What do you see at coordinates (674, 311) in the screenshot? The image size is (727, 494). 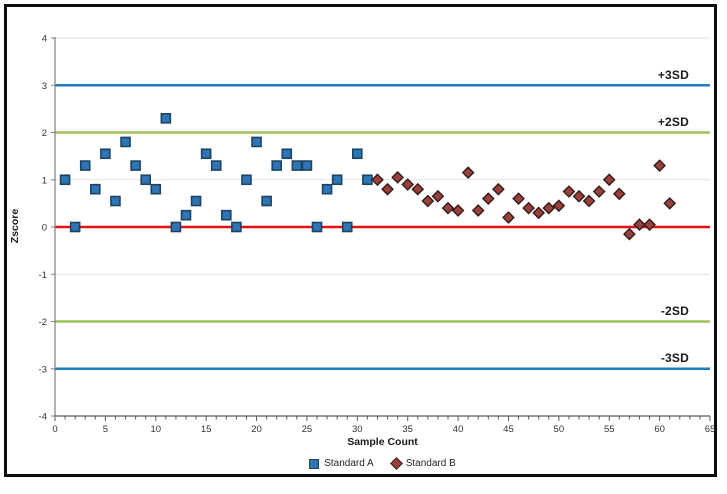 I see `minus-2sd-label: -2SD` at bounding box center [674, 311].